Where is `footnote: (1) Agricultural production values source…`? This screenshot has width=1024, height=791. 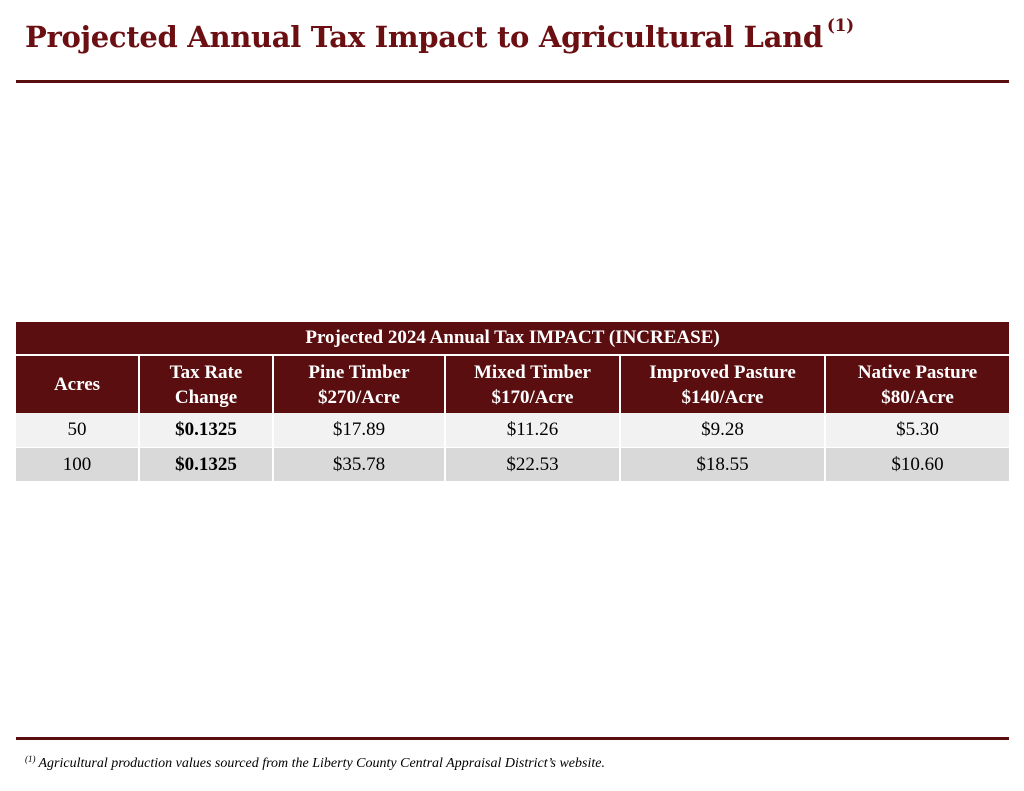
footnote: (1) Agricultural production values source… is located at coordinates (315, 763).